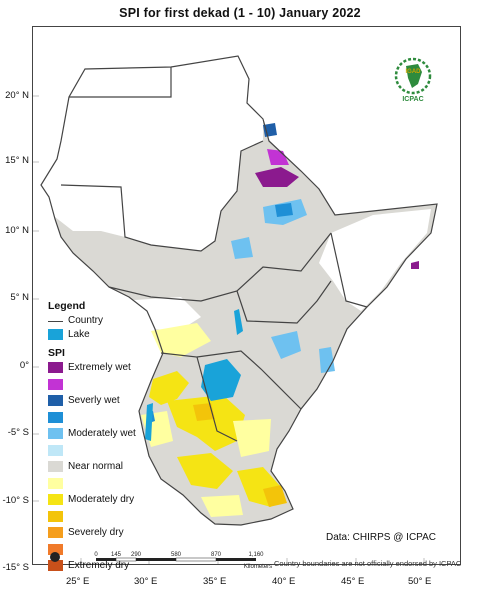 Image resolution: width=480 pixels, height=600 pixels. I want to click on scale-tick: 870, so click(216, 555).